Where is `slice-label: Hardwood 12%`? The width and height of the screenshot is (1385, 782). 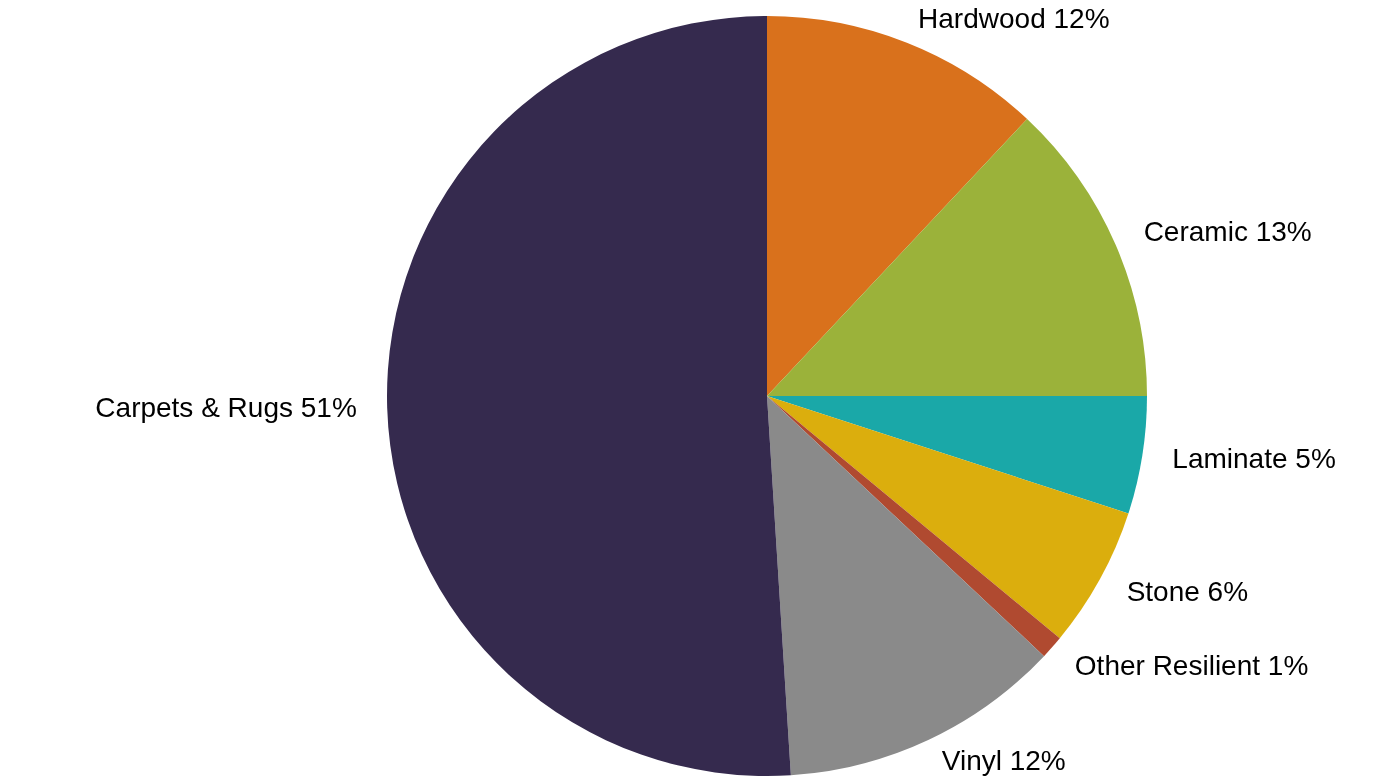
slice-label: Hardwood 12% is located at coordinates (1014, 18).